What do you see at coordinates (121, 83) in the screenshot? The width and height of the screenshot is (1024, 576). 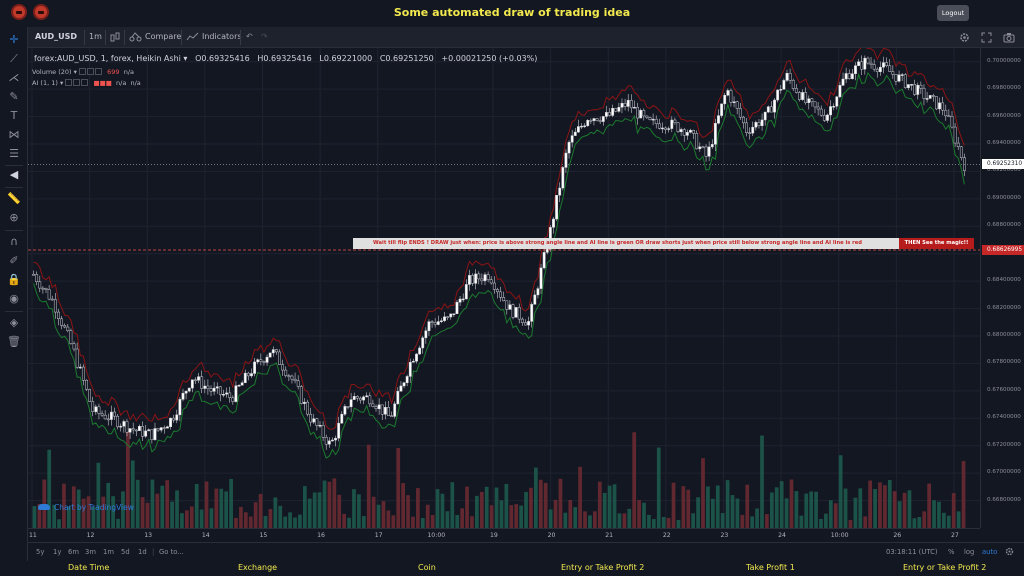 I see `ai-value-1: n/a` at bounding box center [121, 83].